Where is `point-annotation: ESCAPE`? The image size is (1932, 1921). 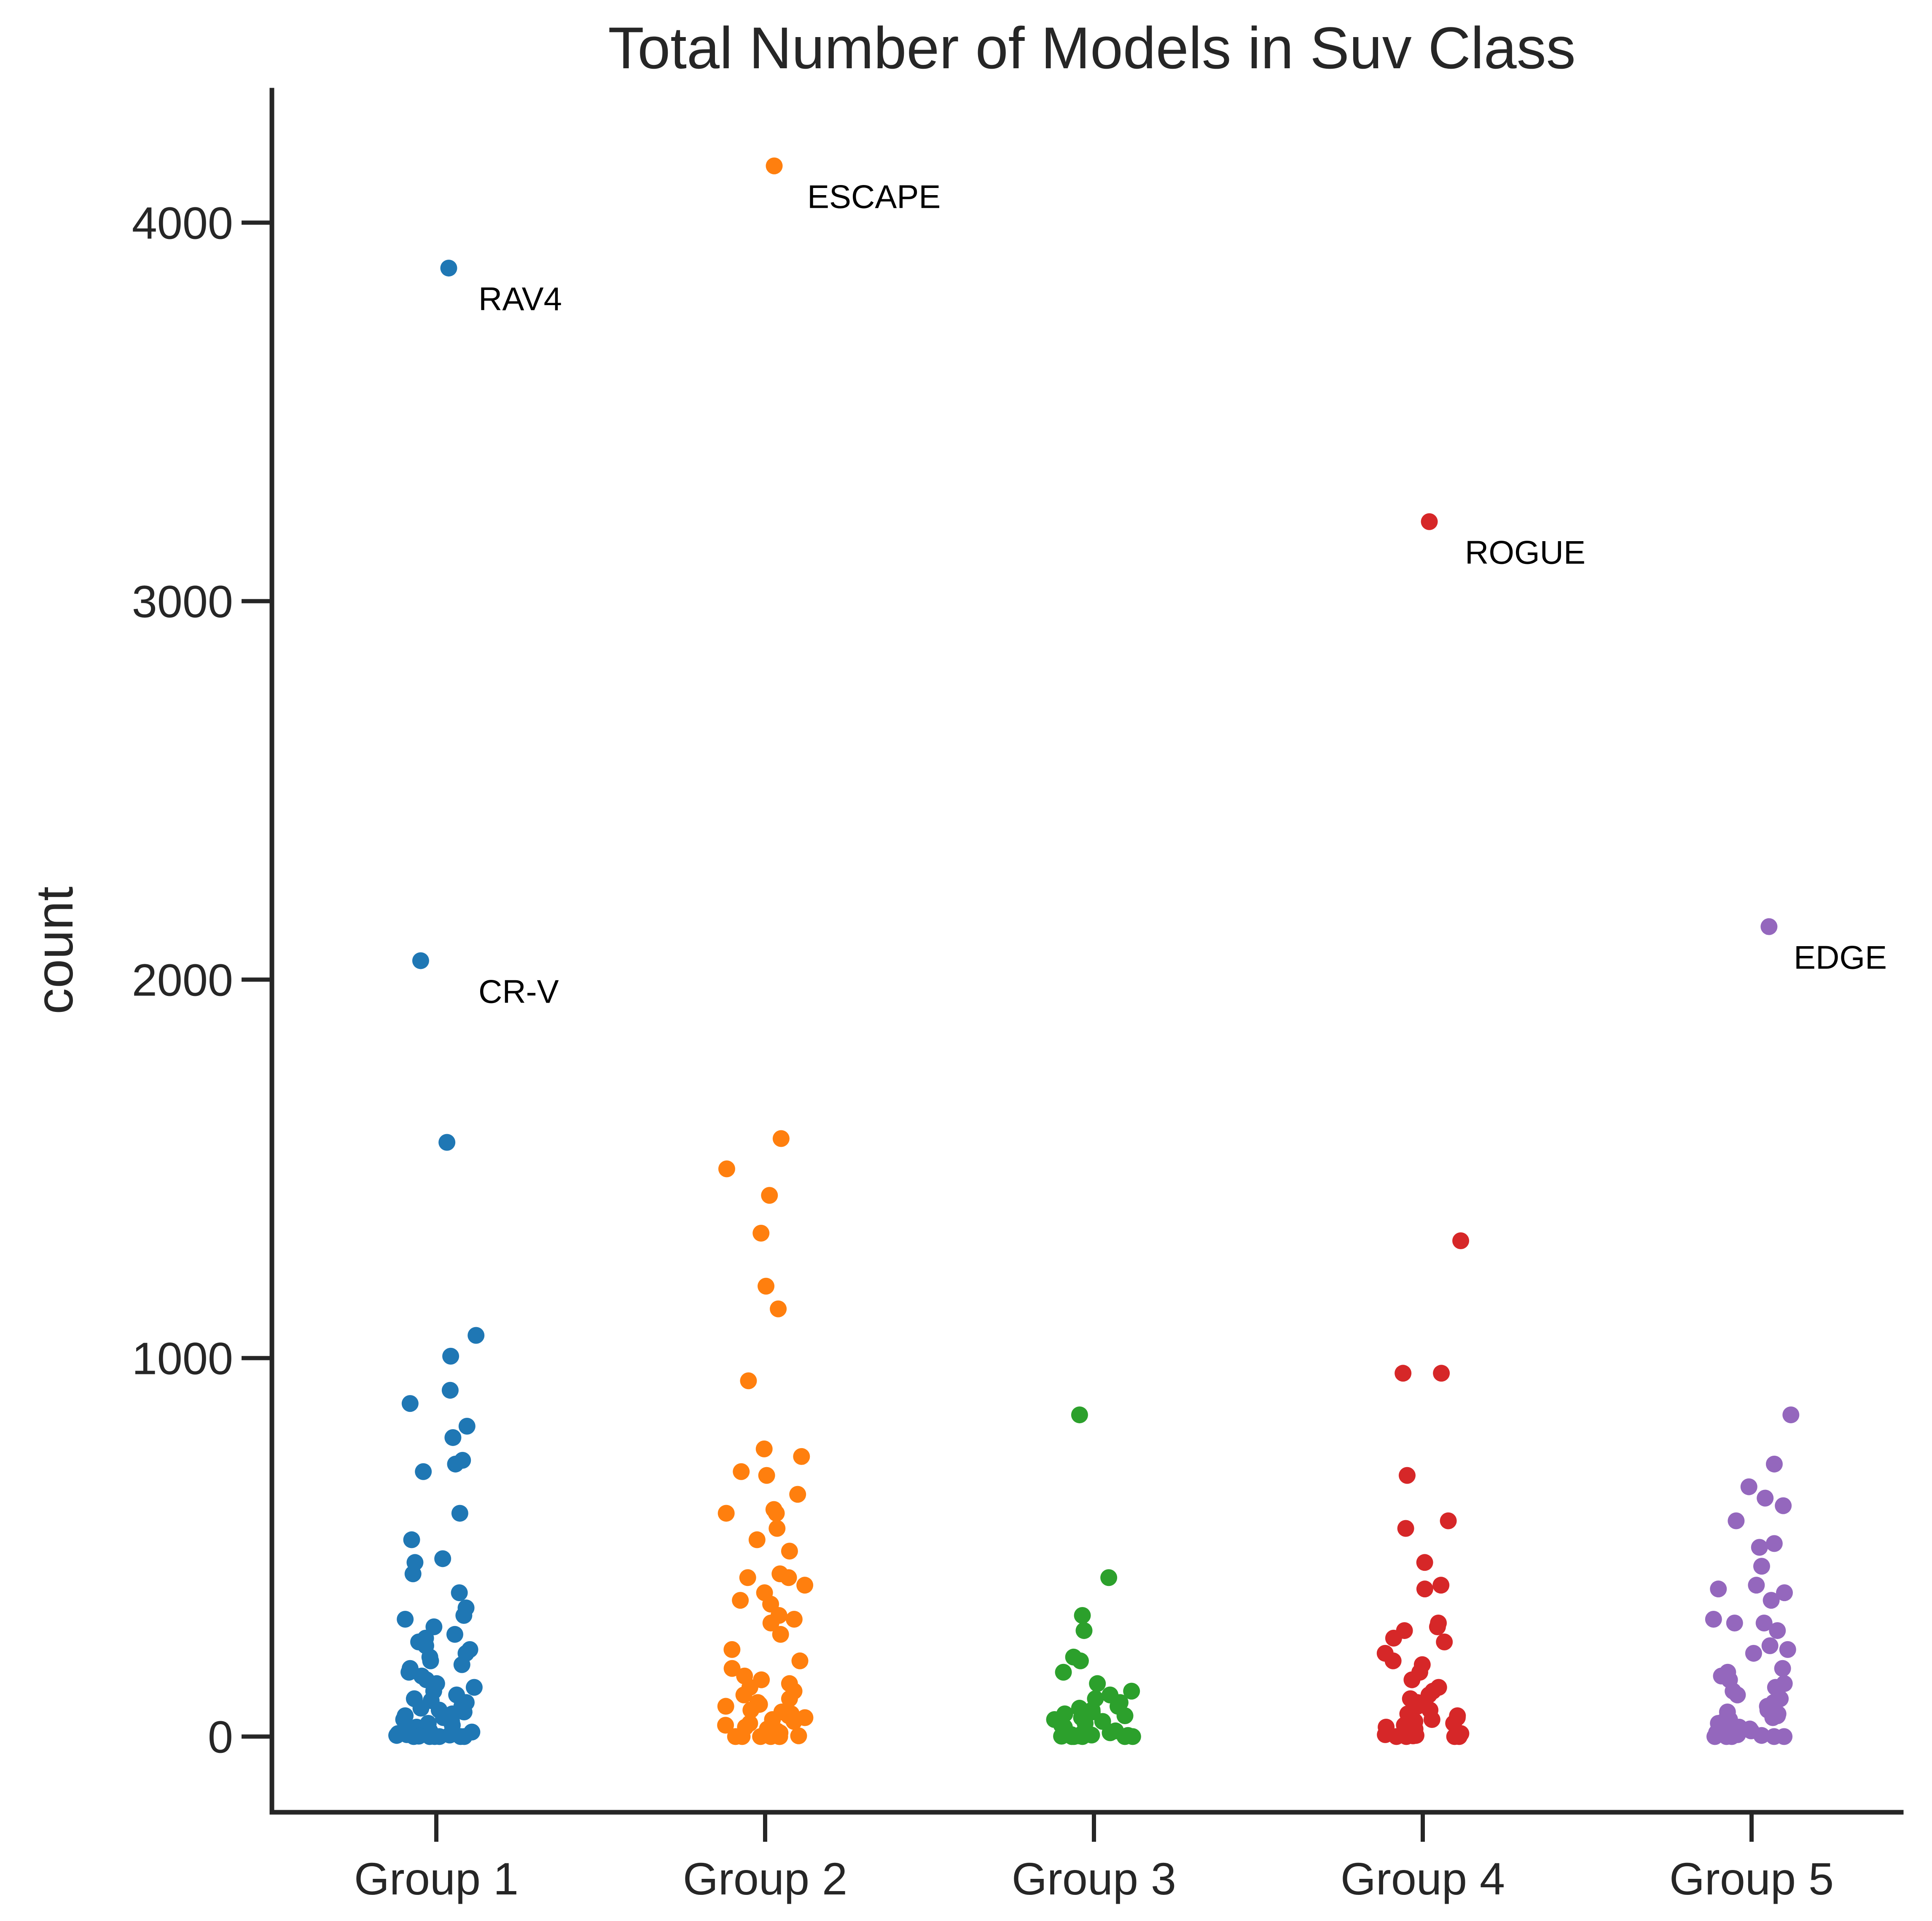 point-annotation: ESCAPE is located at coordinates (873, 197).